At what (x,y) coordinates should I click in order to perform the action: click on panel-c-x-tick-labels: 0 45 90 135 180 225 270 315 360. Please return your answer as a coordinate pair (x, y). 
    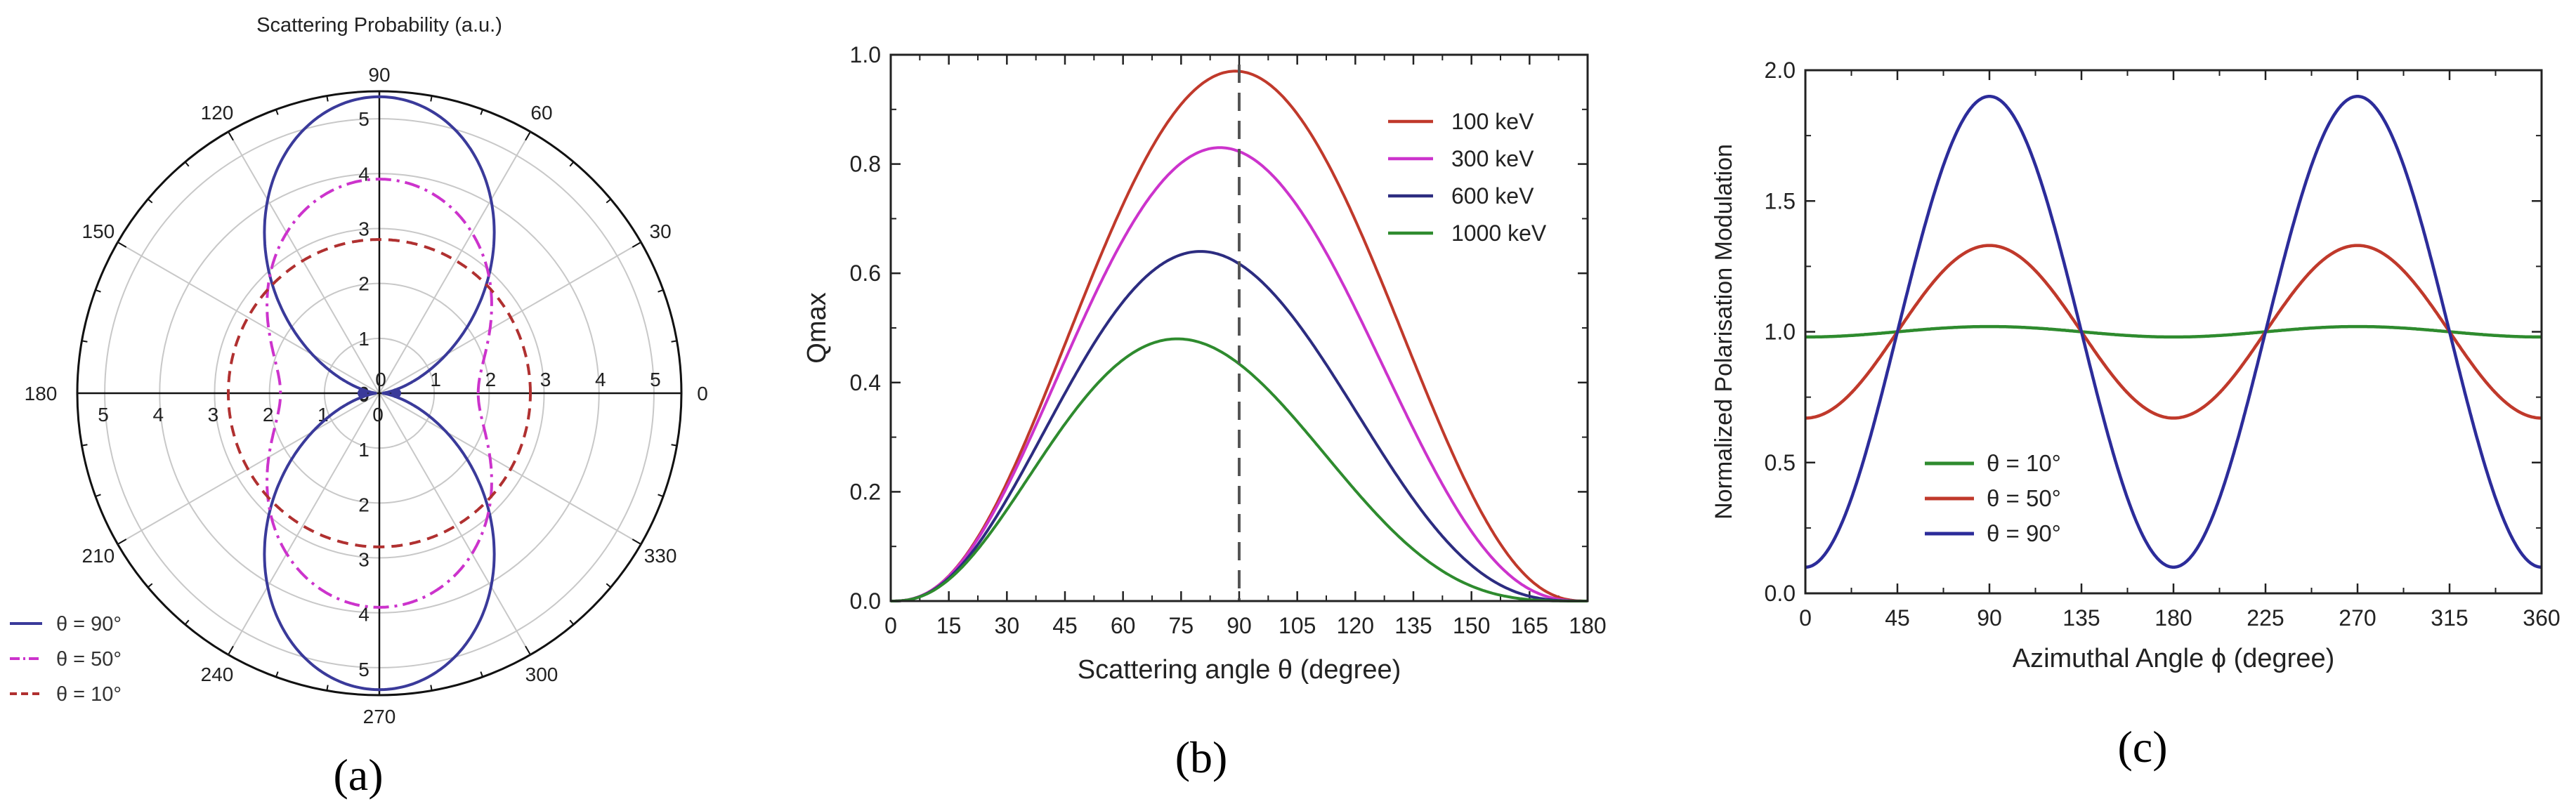
    Looking at the image, I should click on (2180, 618).